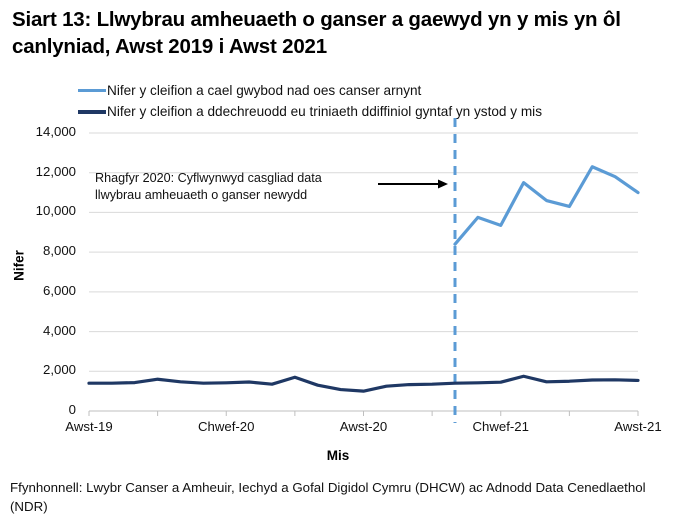 The width and height of the screenshot is (676, 532). What do you see at coordinates (72, 409) in the screenshot?
I see `y-axis-tick-label: 0` at bounding box center [72, 409].